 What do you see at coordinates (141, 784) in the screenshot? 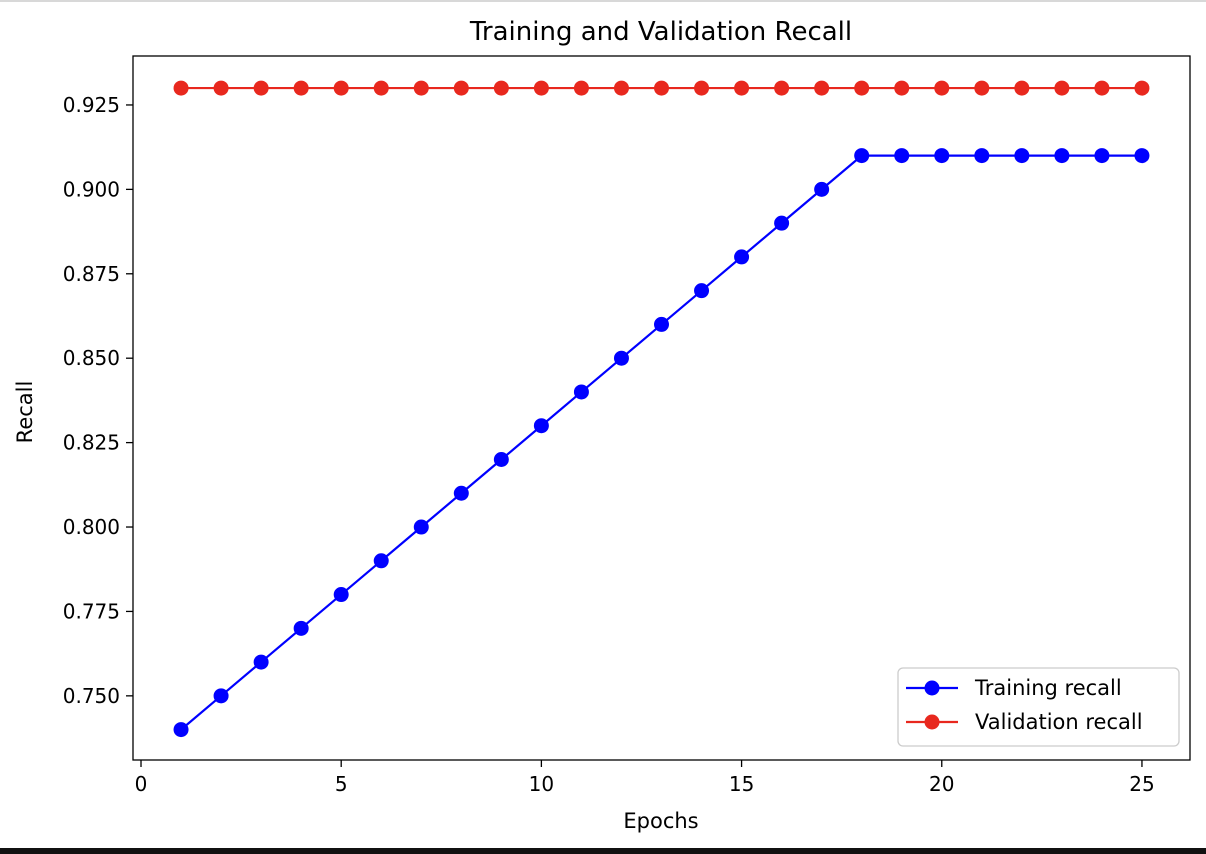
I see `x-tick-label: 0` at bounding box center [141, 784].